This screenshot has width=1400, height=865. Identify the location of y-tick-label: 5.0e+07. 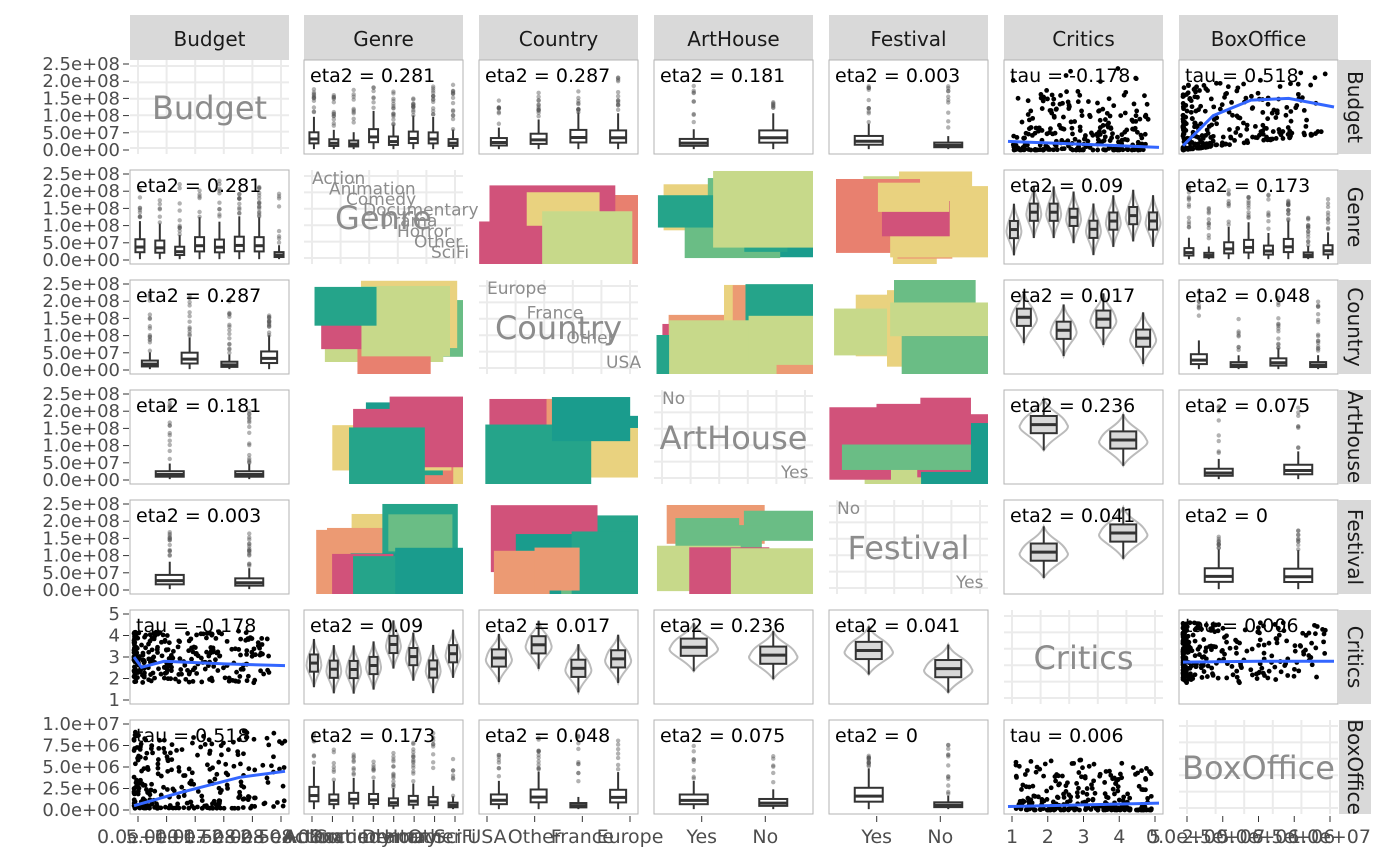
(81, 463).